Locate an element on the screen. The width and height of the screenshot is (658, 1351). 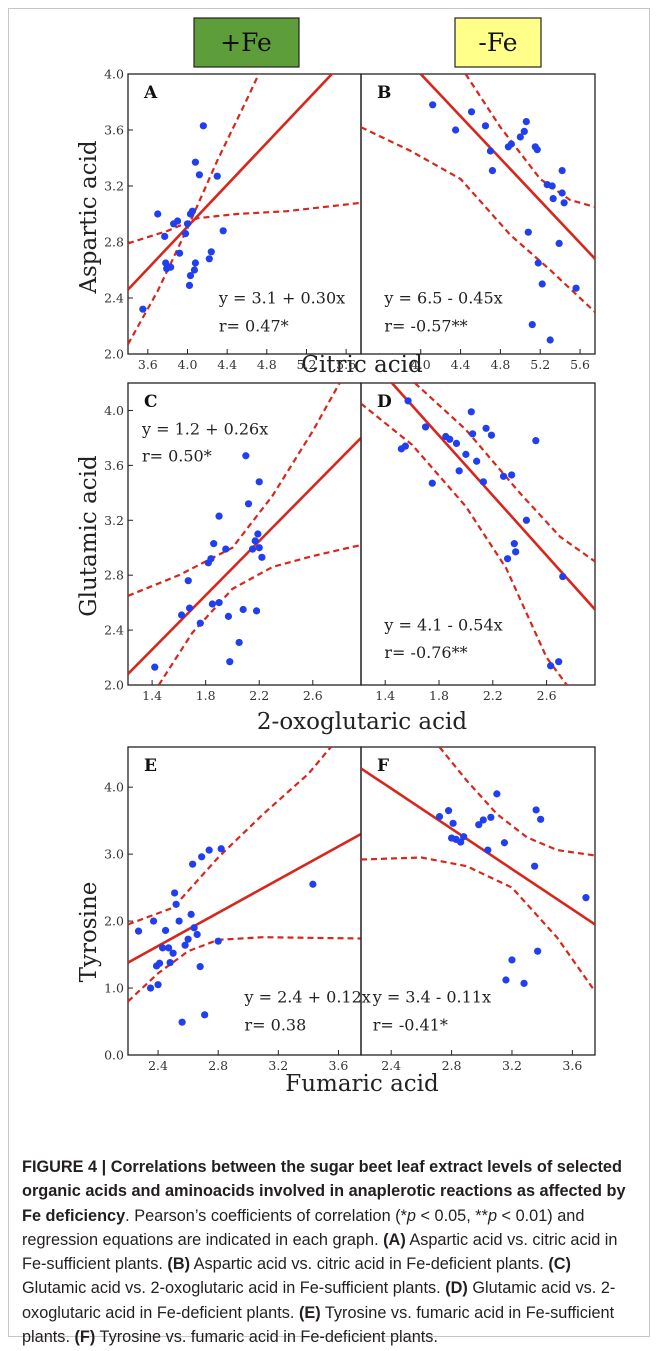
x-axis-title-citric: Citric acid is located at coordinates (362, 365).